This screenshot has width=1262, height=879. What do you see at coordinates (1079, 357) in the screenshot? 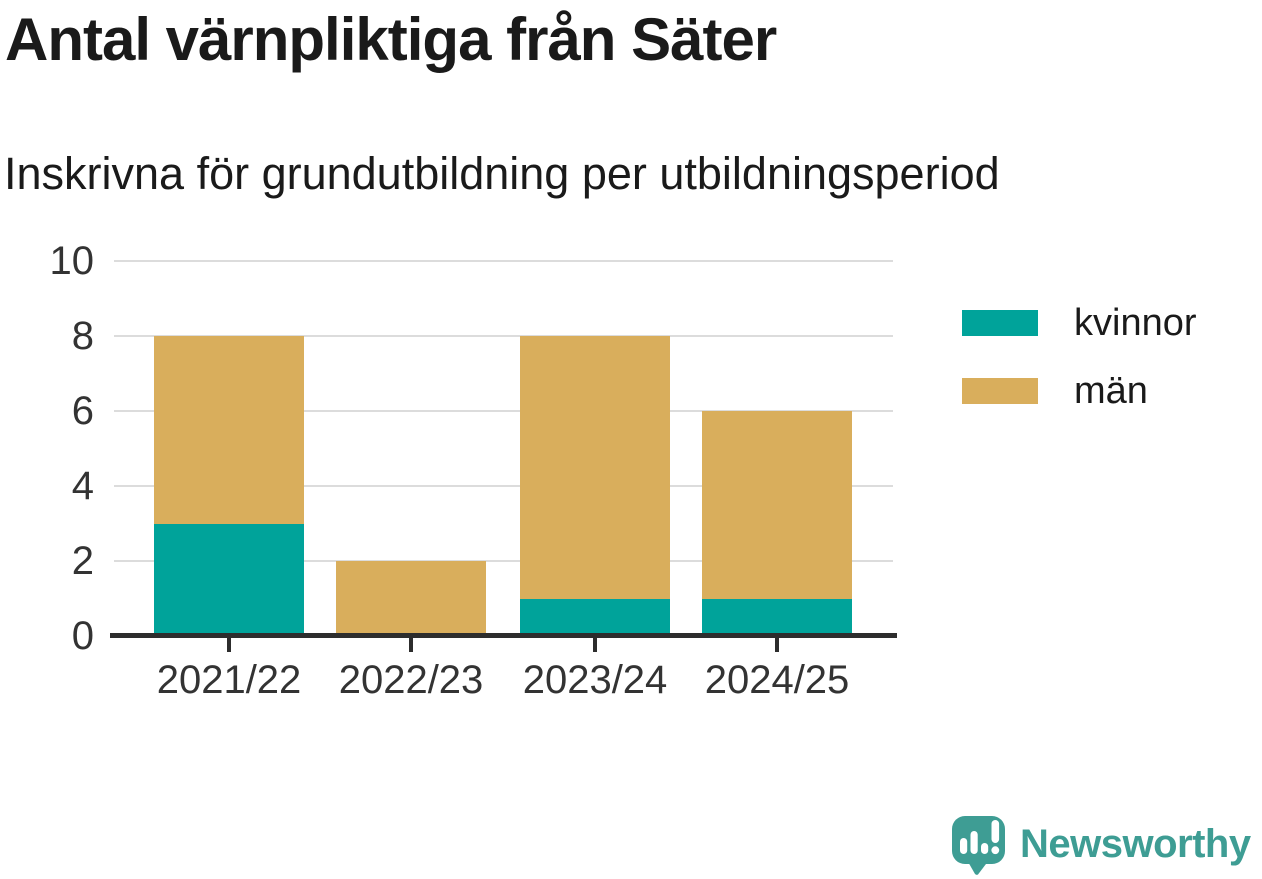
I see `legend: kvinnor män` at bounding box center [1079, 357].